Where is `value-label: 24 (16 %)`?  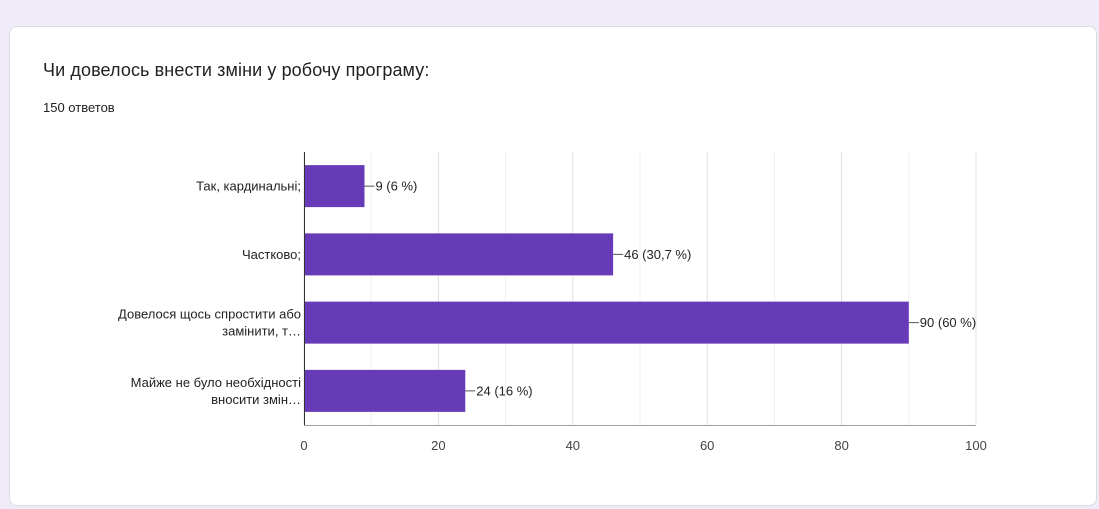 value-label: 24 (16 %) is located at coordinates (504, 390).